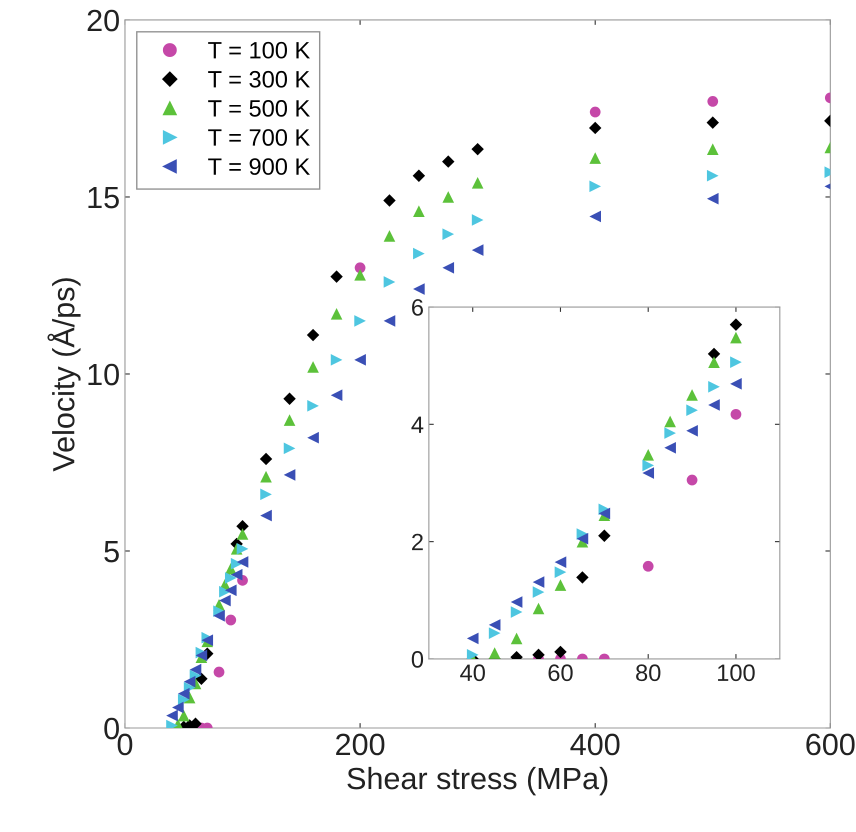  What do you see at coordinates (417, 542) in the screenshot?
I see `y-tick-label: 2` at bounding box center [417, 542].